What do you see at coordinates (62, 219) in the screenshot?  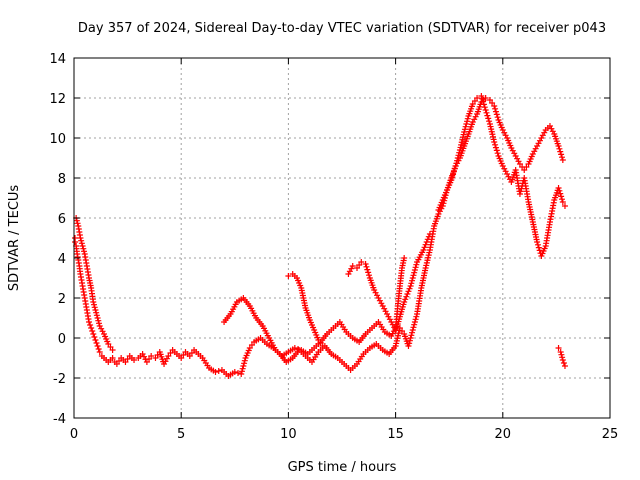 I see `y-tick-label: 6` at bounding box center [62, 219].